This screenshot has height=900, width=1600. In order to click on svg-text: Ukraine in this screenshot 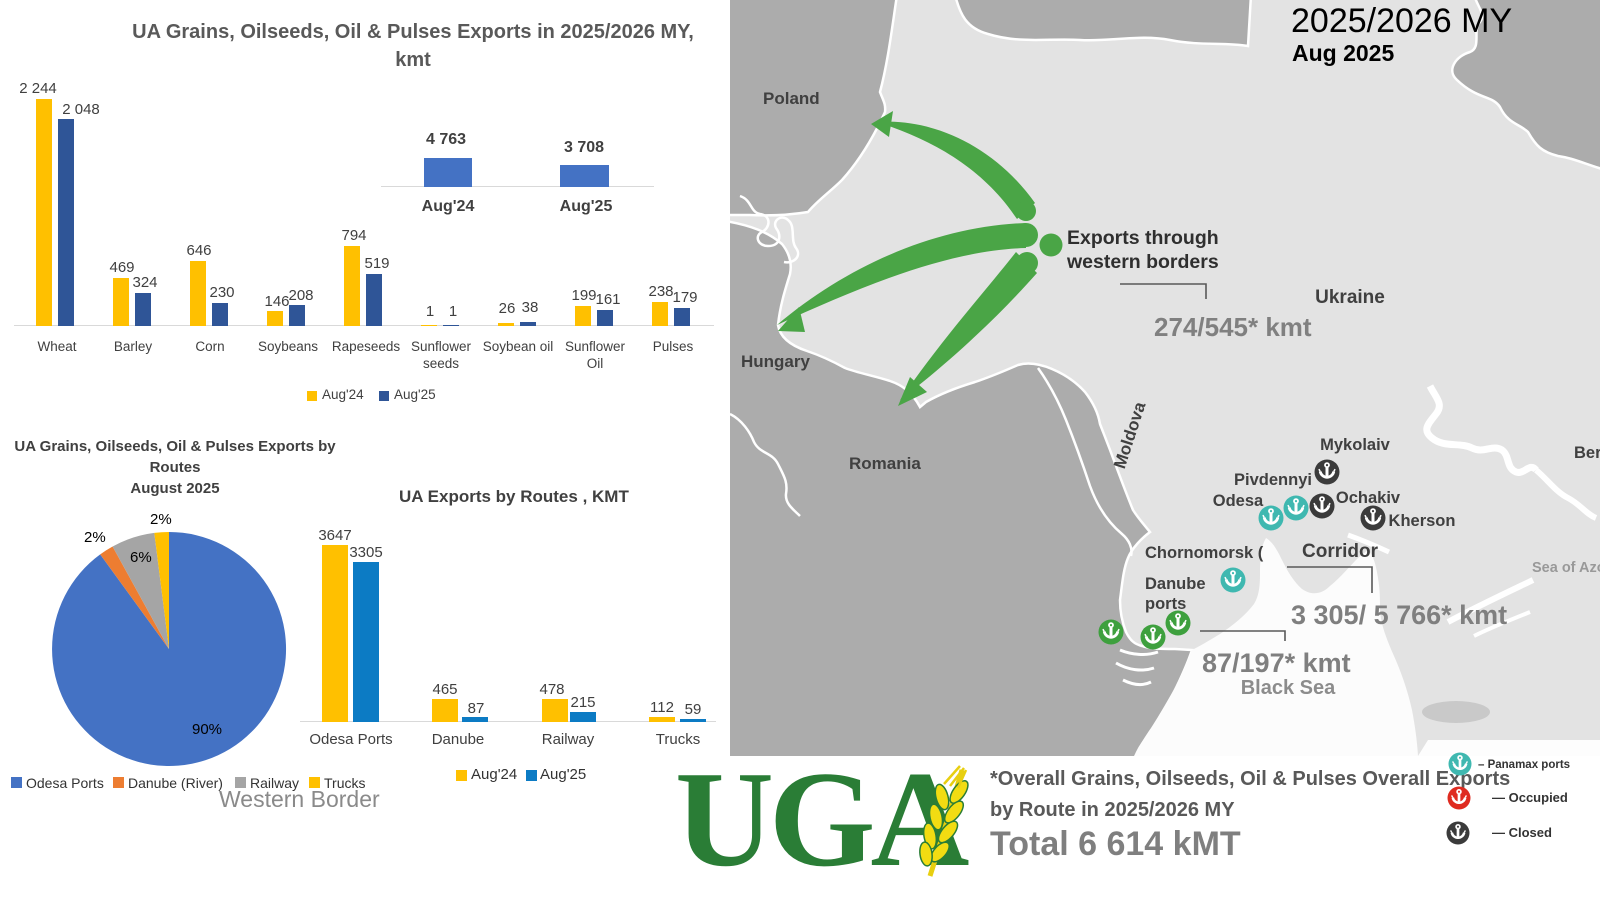, I will do `click(1350, 297)`.